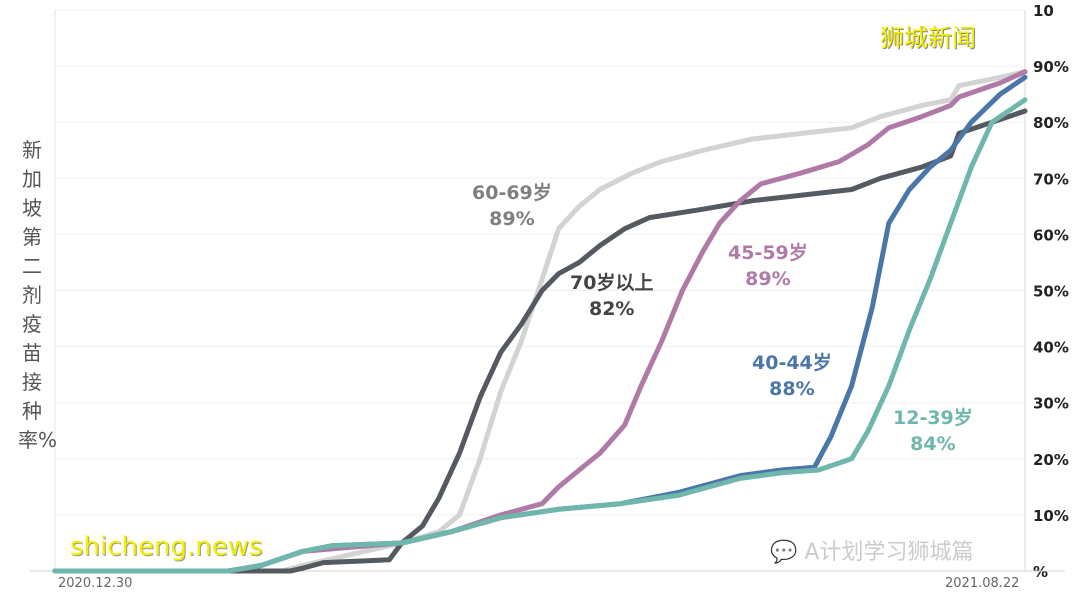 The image size is (1080, 607). Describe the element at coordinates (1051, 404) in the screenshot. I see `y-tick-label: 30%` at that location.